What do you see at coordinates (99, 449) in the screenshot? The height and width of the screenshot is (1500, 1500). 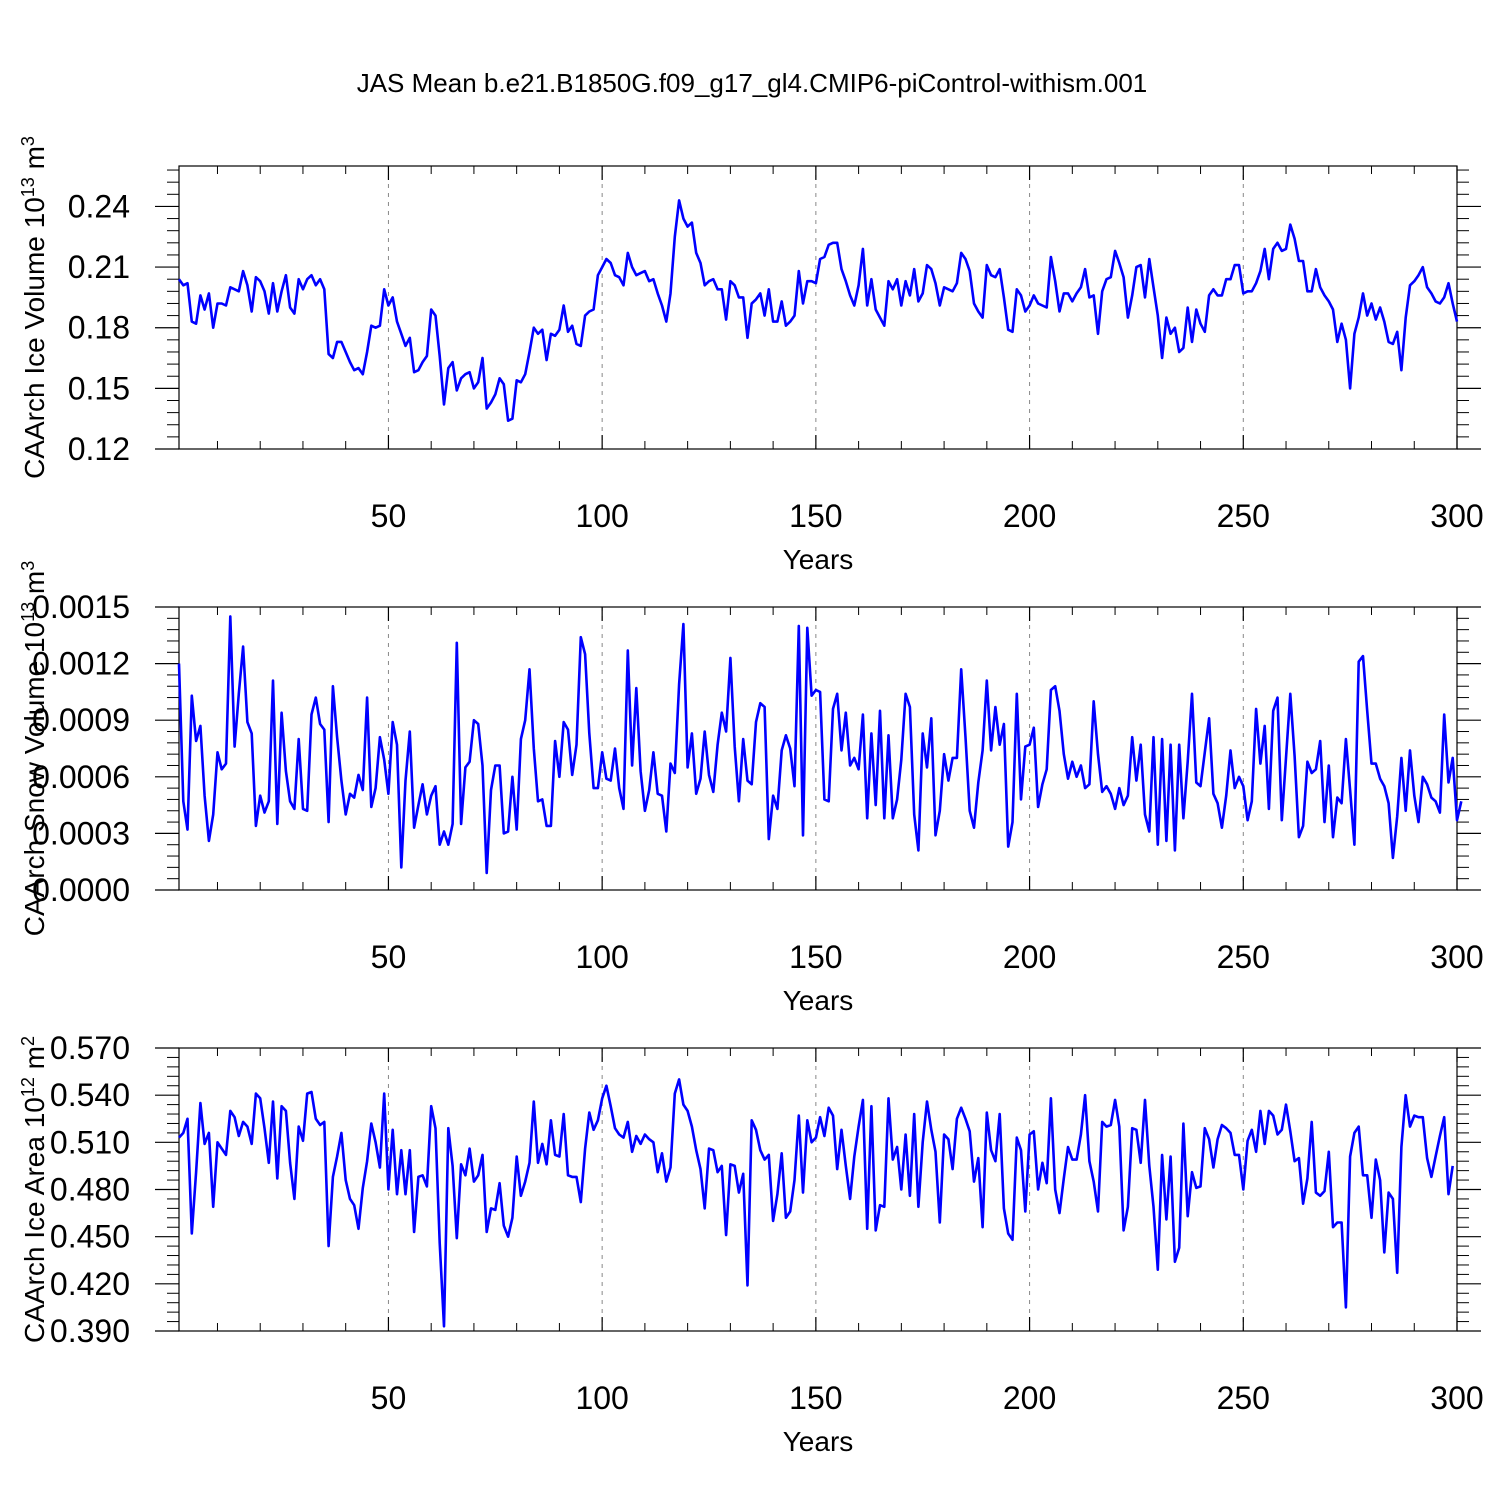 I see `y-tick-label: 0.12` at bounding box center [99, 449].